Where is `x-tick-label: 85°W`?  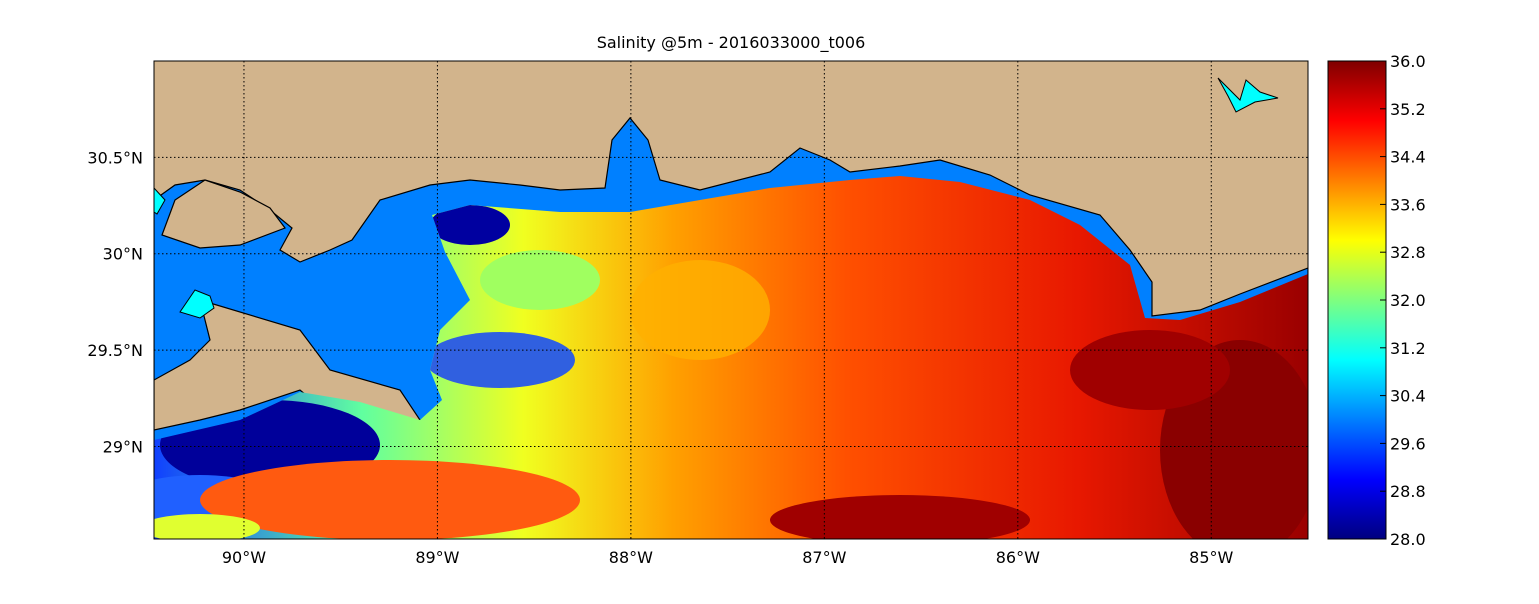
x-tick-label: 85°W is located at coordinates (1211, 557).